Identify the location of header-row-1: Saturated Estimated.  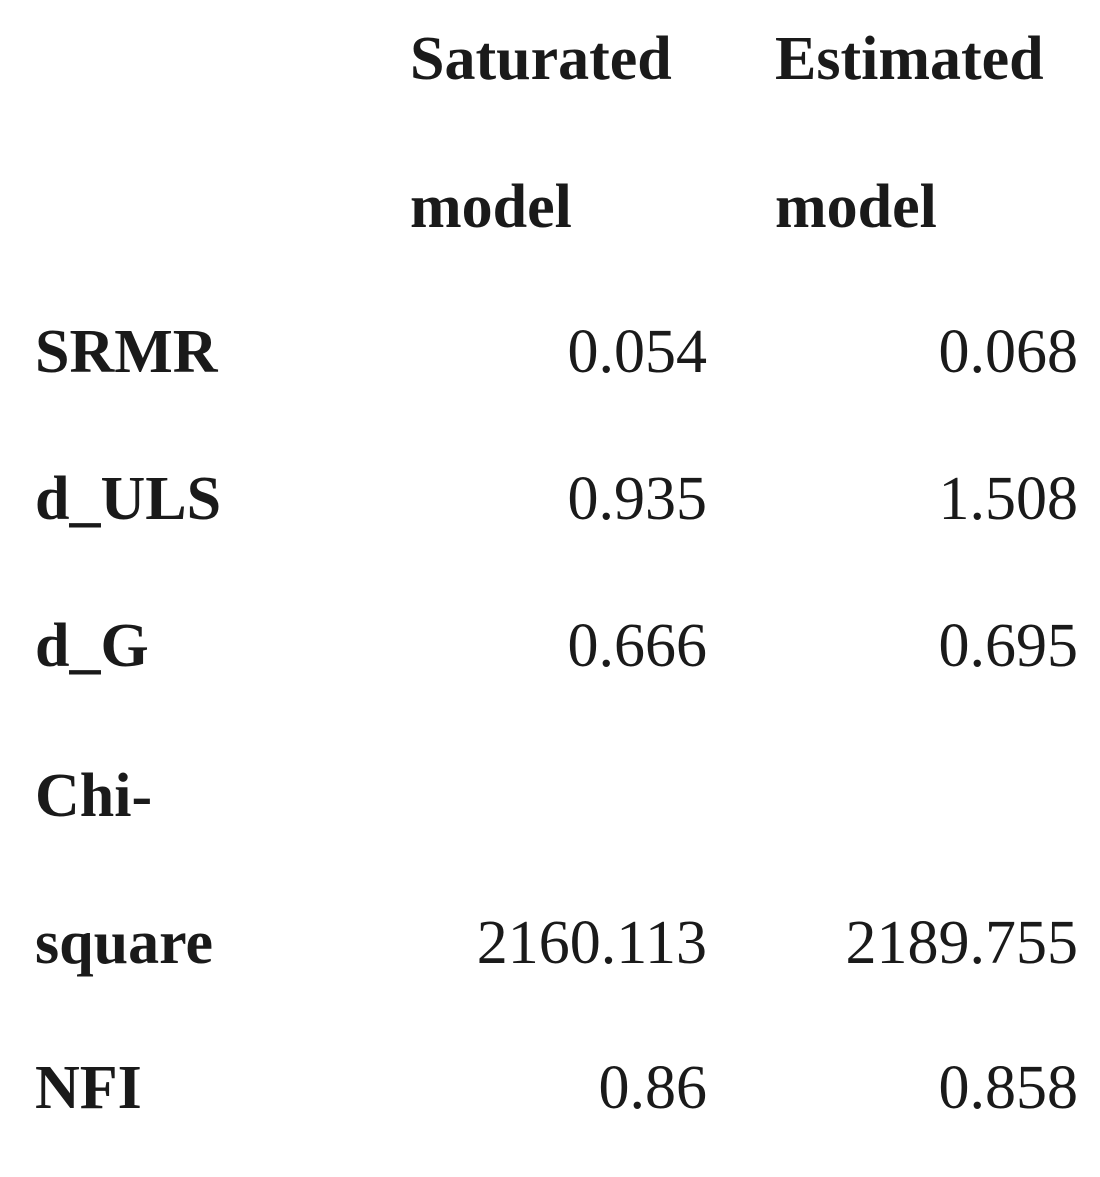
(550, 74).